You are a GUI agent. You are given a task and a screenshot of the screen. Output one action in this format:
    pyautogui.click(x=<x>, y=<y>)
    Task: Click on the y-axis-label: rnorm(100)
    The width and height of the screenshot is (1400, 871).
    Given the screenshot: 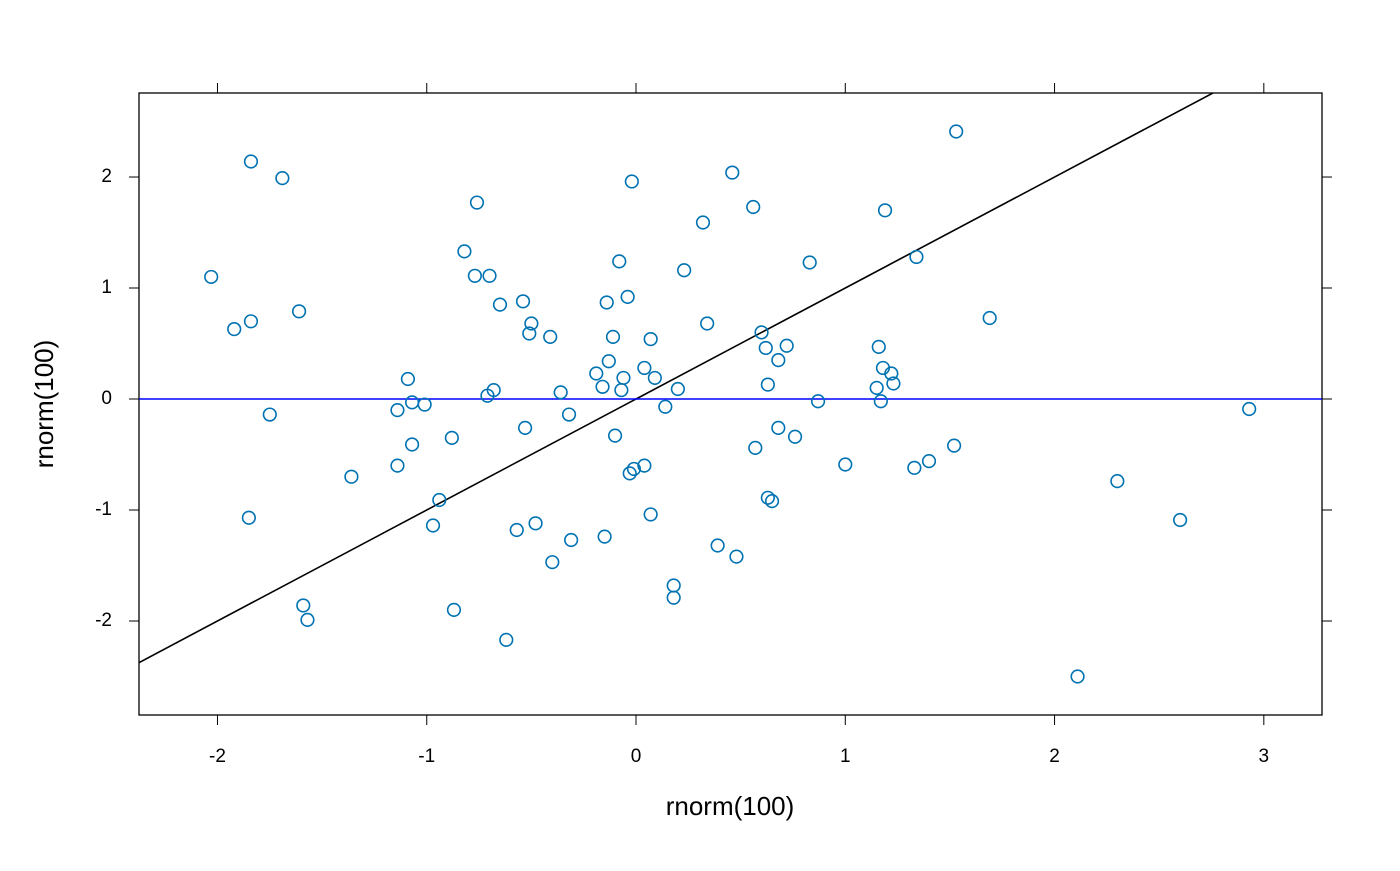 What is the action you would take?
    pyautogui.click(x=44, y=404)
    